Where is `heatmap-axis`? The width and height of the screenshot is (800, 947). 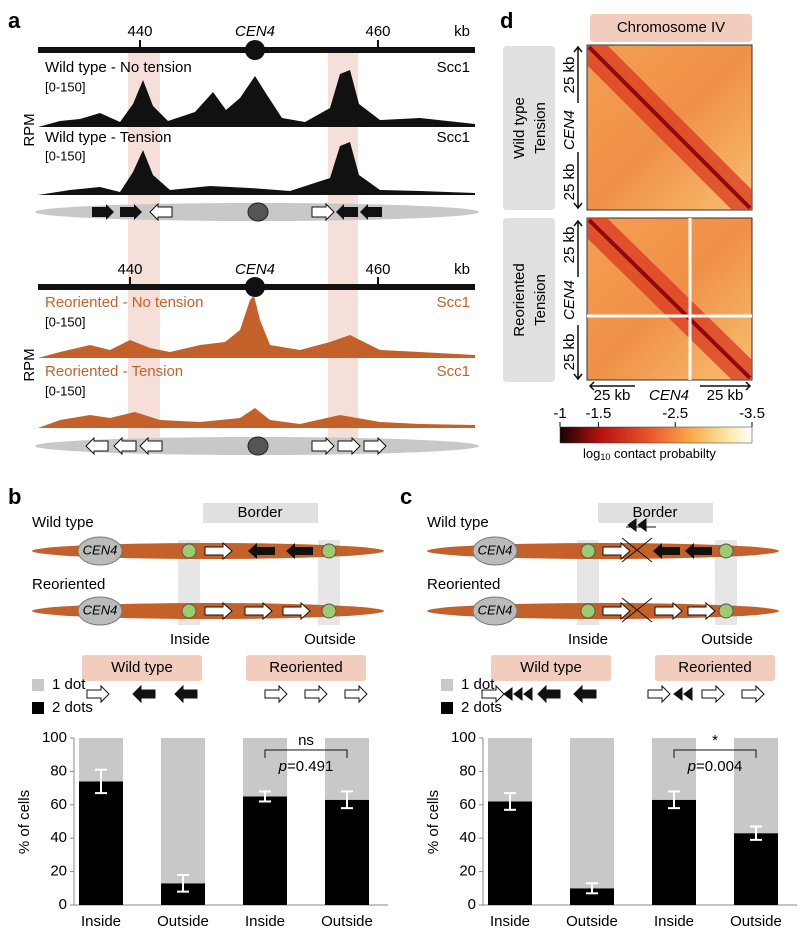 heatmap-axis is located at coordinates (662, 218).